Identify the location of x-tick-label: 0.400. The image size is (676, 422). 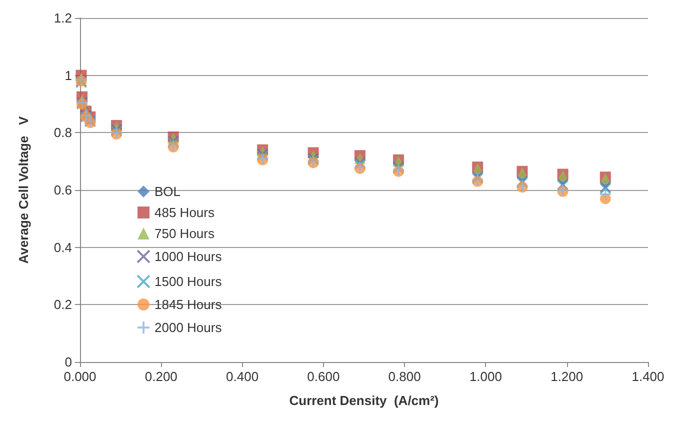
(242, 376).